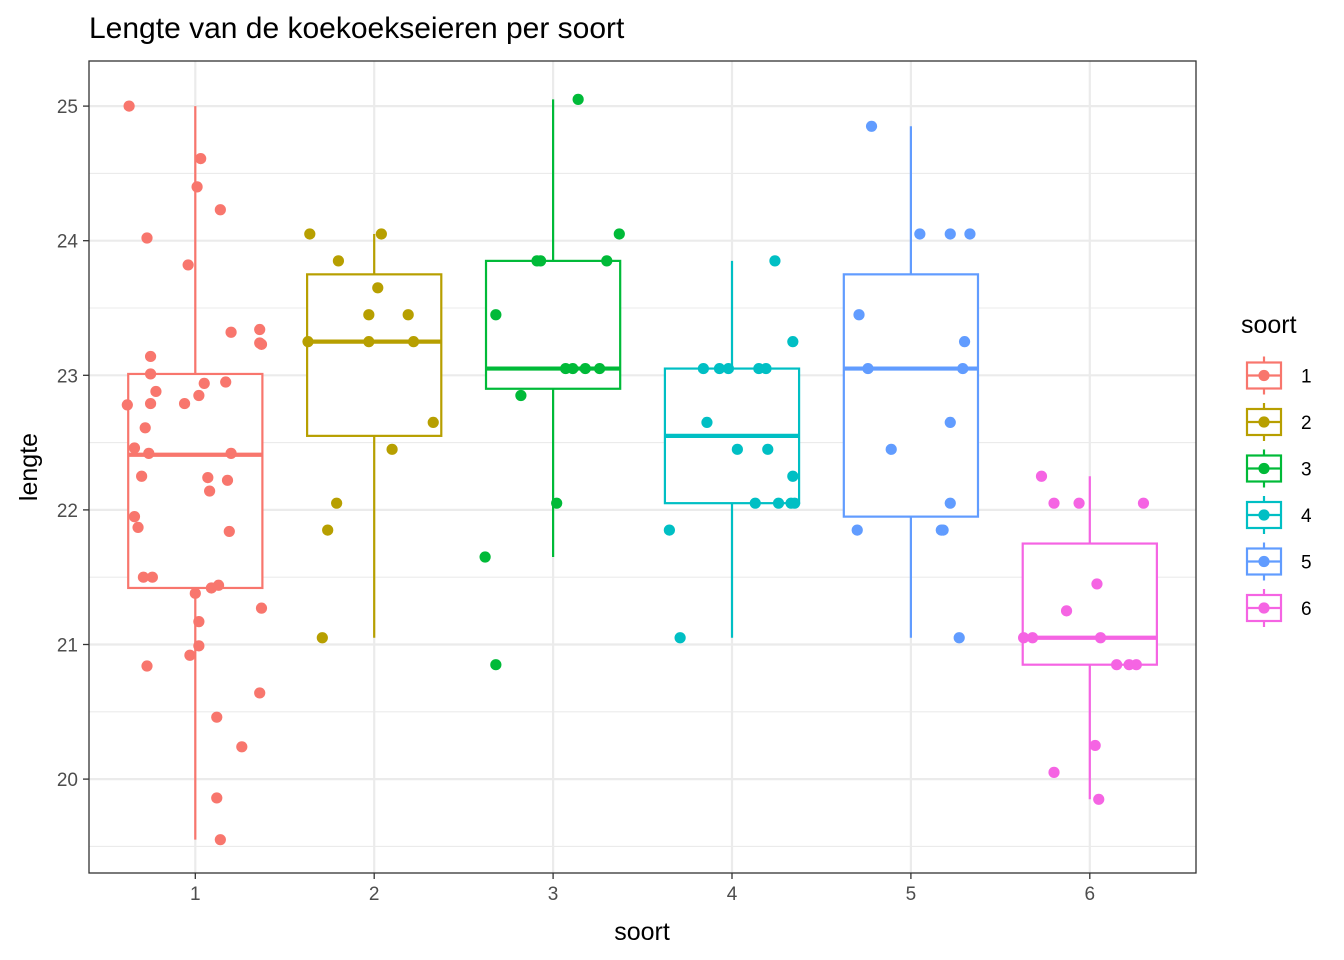 The height and width of the screenshot is (960, 1344). I want to click on y-tick-label: 24, so click(68, 242).